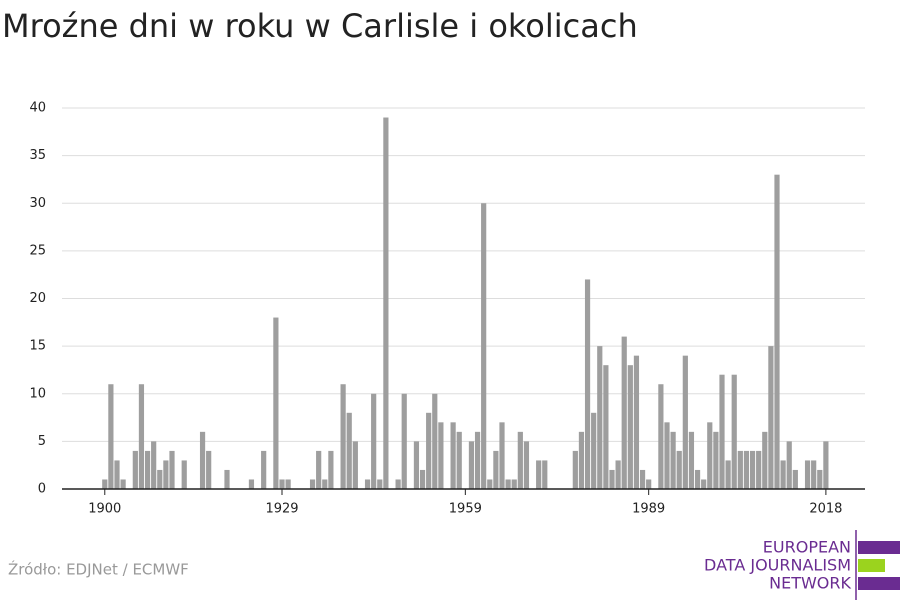  Describe the element at coordinates (37, 393) in the screenshot. I see `y-tick-label: 10` at that location.